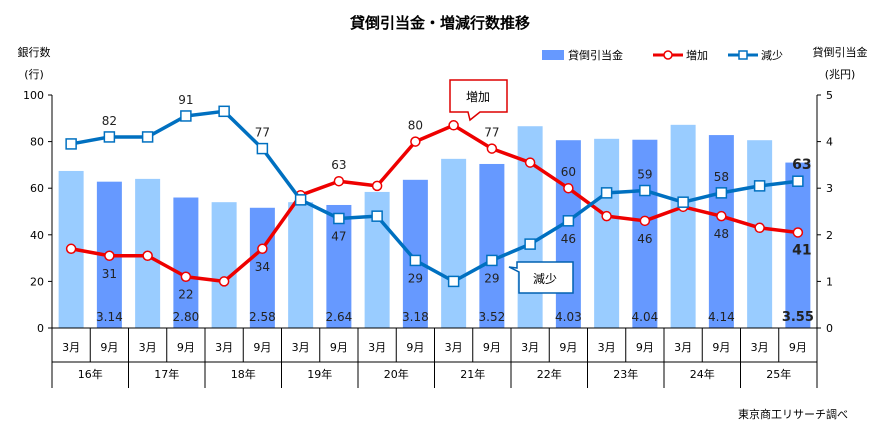 The image size is (880, 436). Describe the element at coordinates (644, 175) in the screenshot. I see `point-label-decrease: 59` at that location.